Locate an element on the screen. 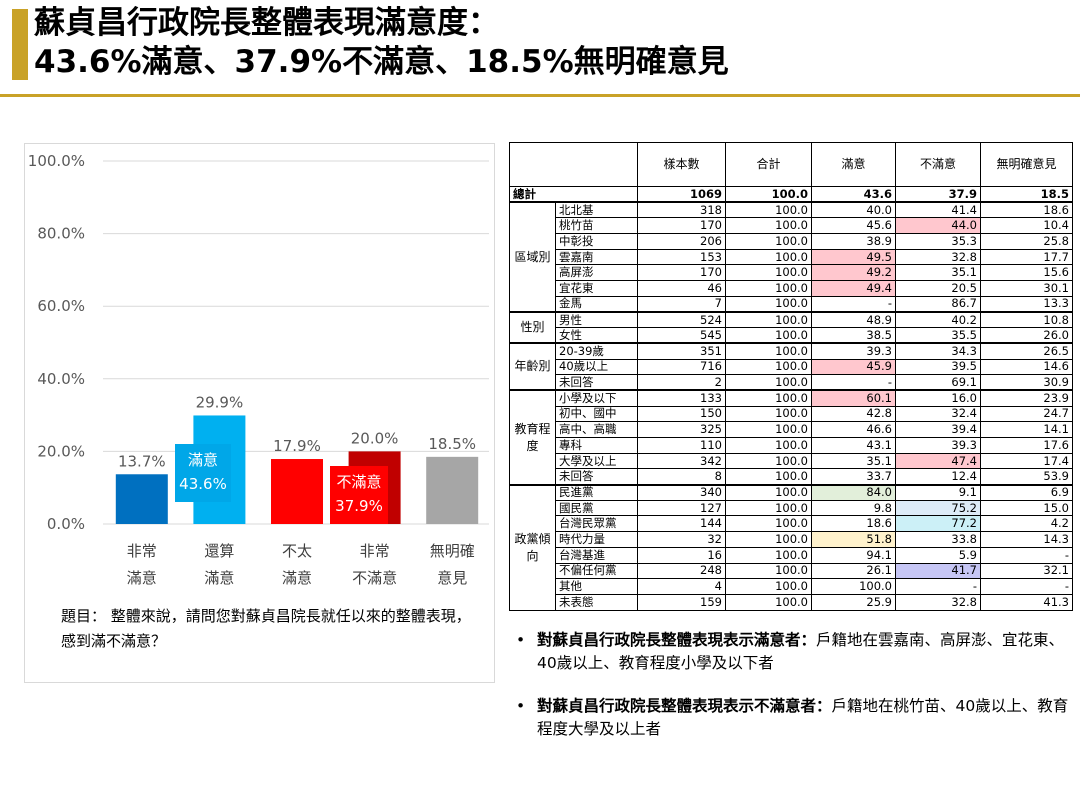  table-cell: 23.9 is located at coordinates (1026, 398).